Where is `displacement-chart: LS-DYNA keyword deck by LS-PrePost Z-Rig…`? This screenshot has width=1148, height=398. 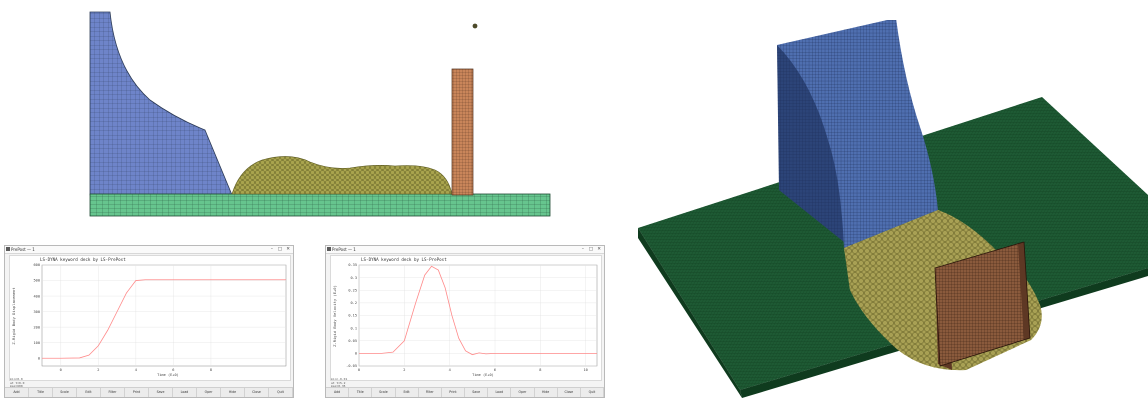 displacement-chart: LS-DYNA keyword deck by LS-PrePost Z-Rig… is located at coordinates (149, 317).